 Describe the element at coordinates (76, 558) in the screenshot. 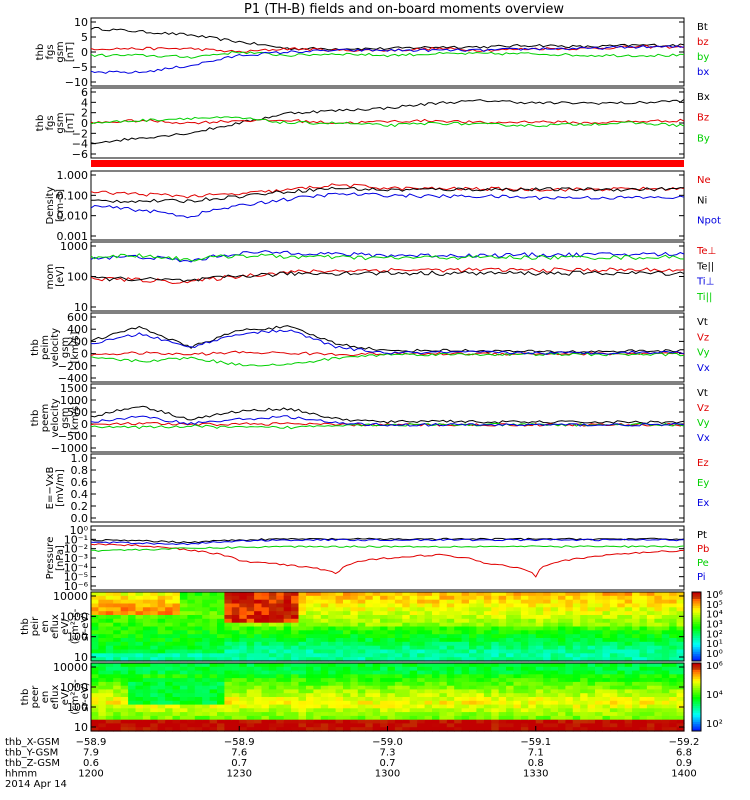

I see `y-tick-label: 10⁻³` at that location.